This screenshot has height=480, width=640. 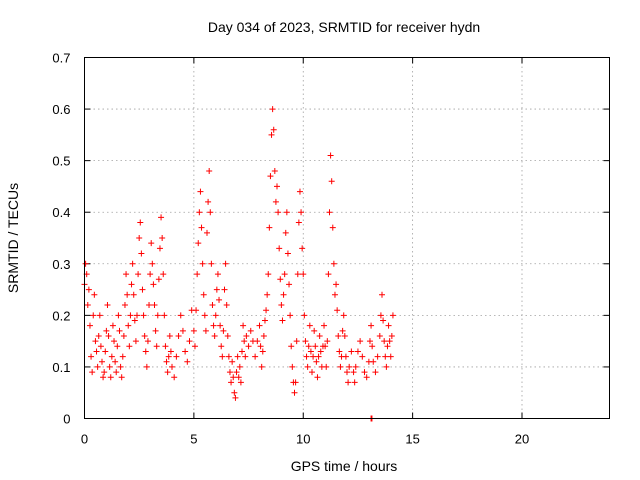 I want to click on y-tick-labels: 0 0.1 0.2 0.3 0.4 0.5 0.6 0.7, so click(x=61, y=239).